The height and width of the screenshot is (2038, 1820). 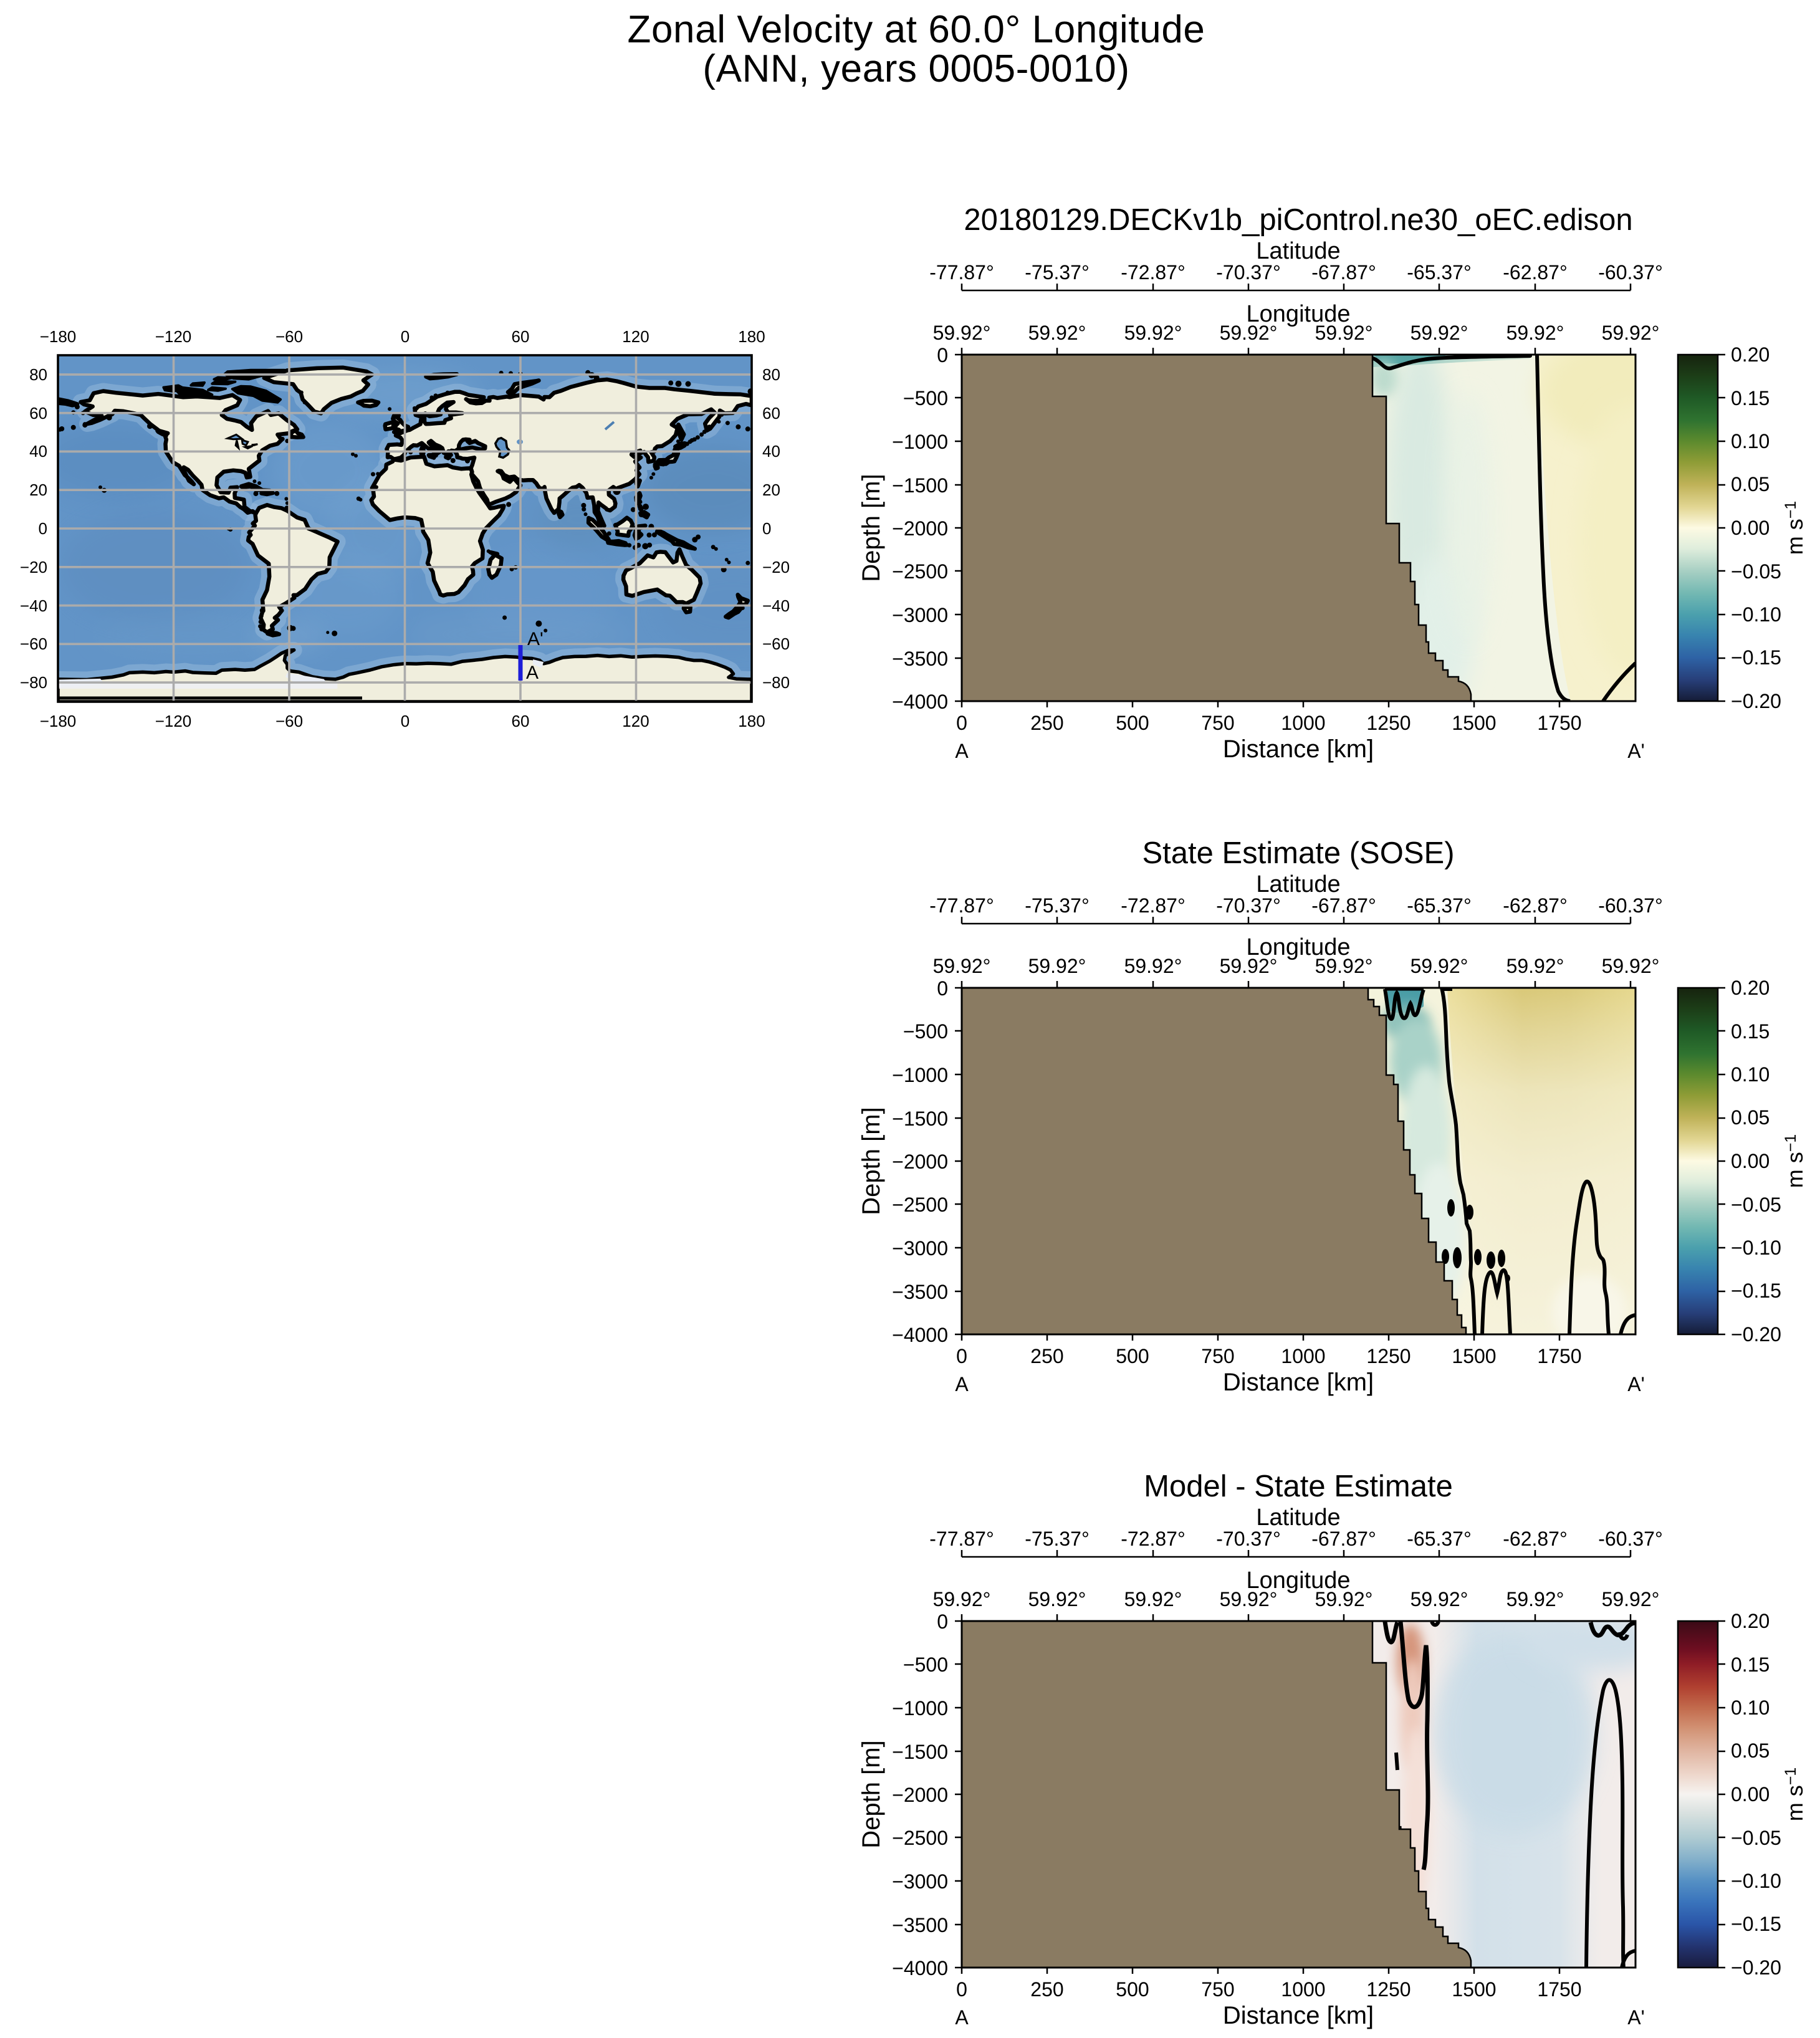 I want to click on svg-text: 20, so click(x=38, y=490).